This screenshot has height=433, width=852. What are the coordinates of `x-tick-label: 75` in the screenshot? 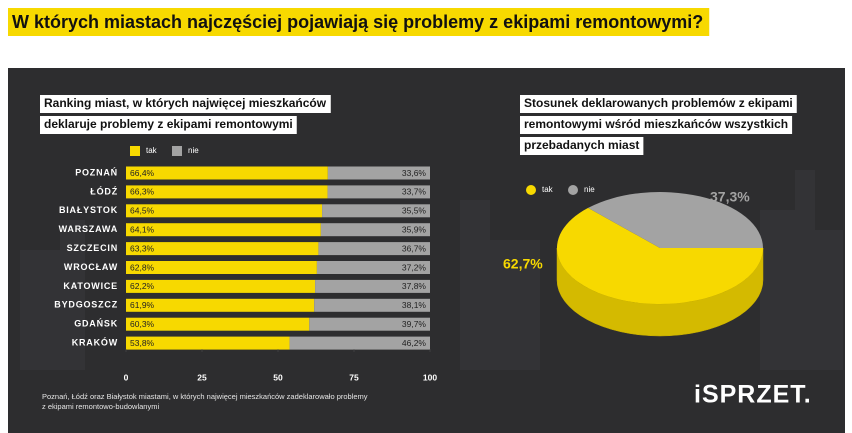 It's located at (354, 377).